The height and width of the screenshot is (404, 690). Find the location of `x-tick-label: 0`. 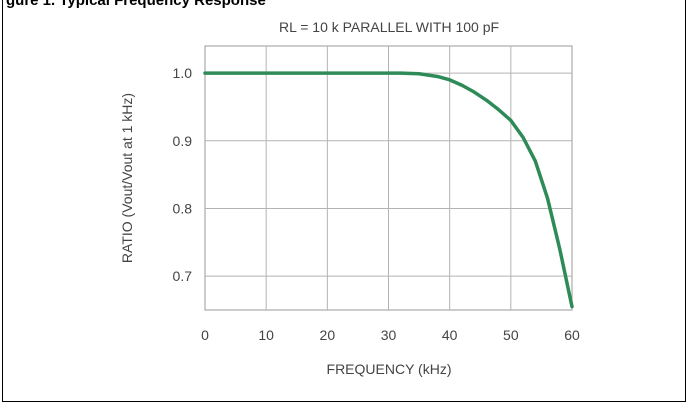

x-tick-label: 0 is located at coordinates (205, 335).